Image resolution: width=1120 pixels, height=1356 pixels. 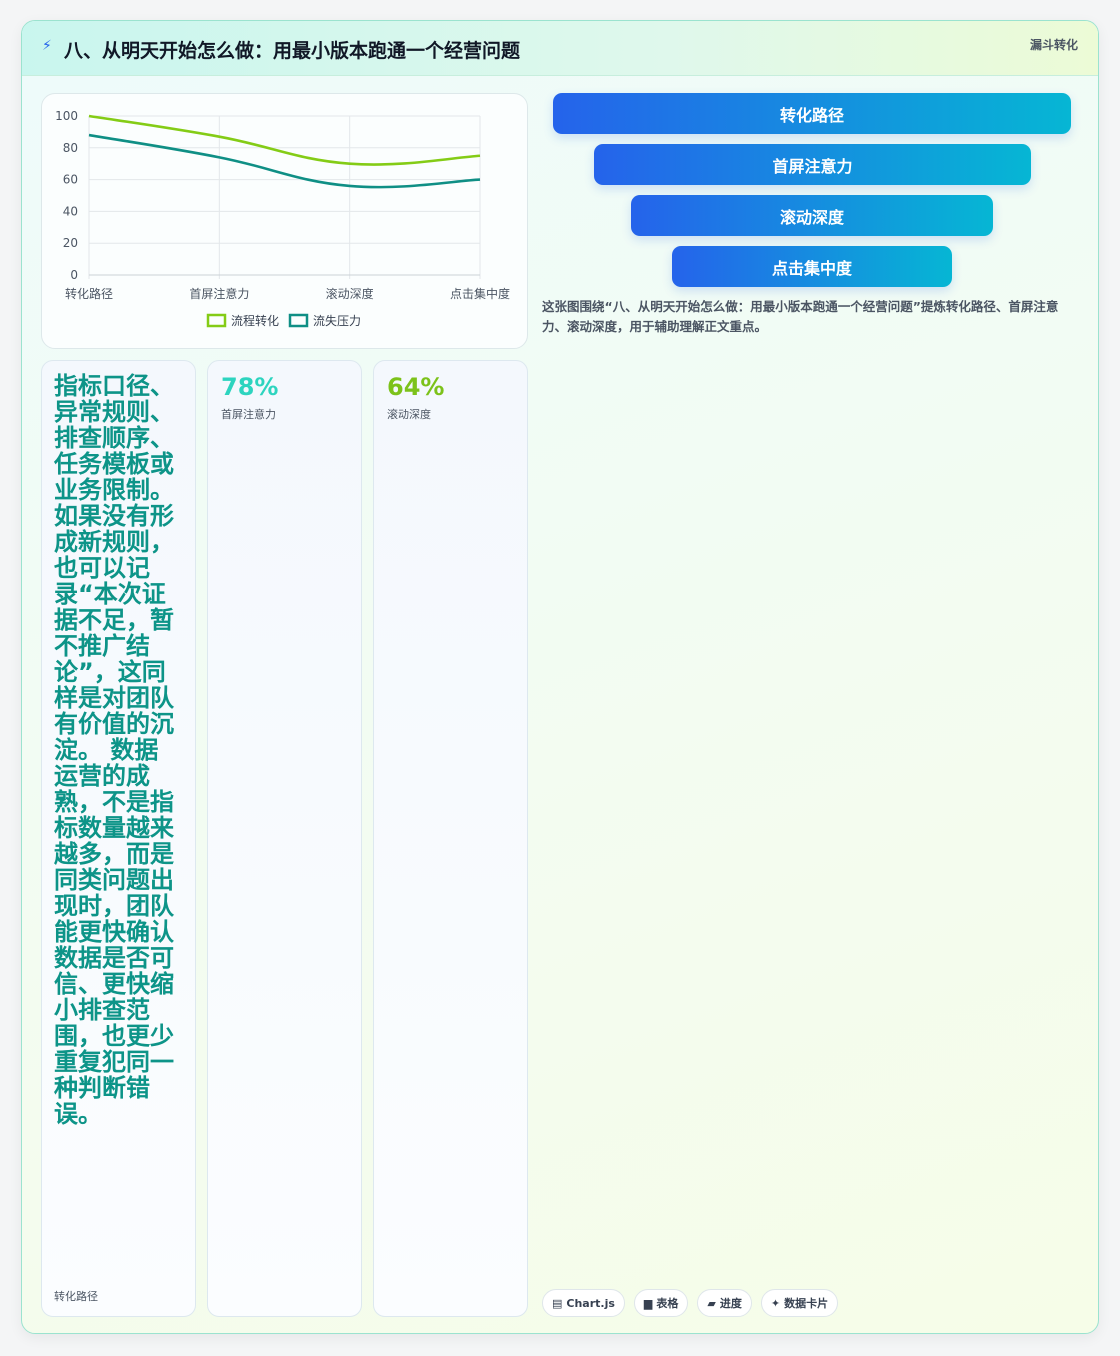 I want to click on metric-card-scroll: 64% 滚动深度, so click(x=450, y=838).